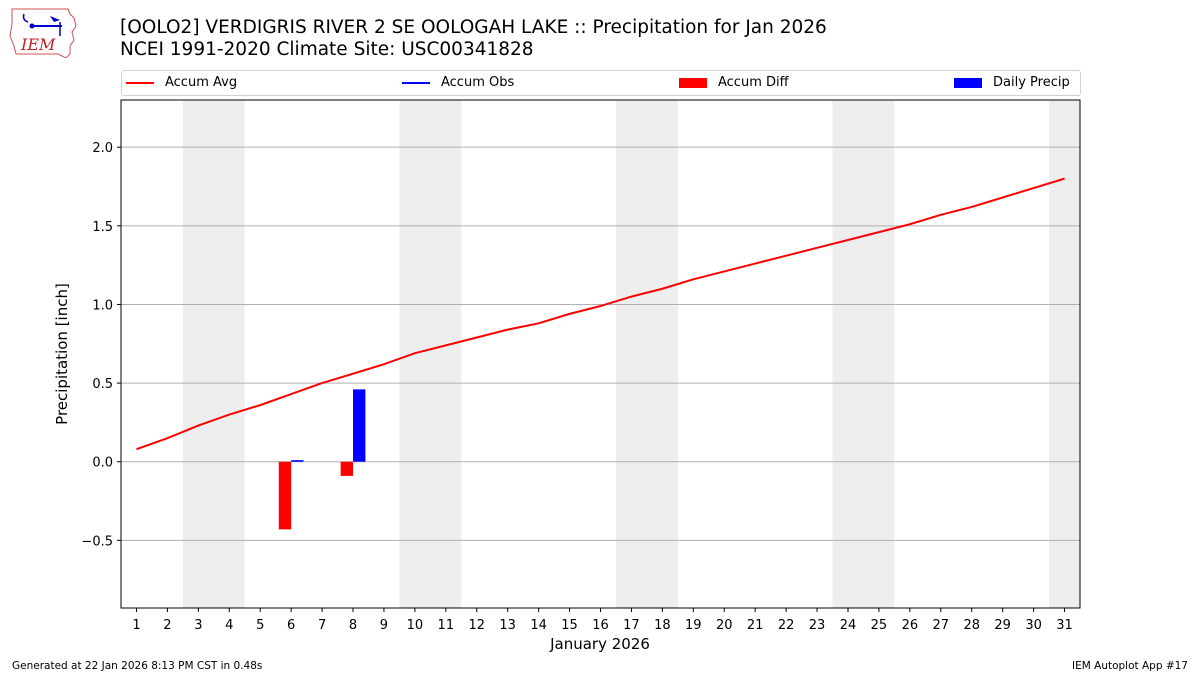 The image size is (1200, 675). I want to click on x-tick-label: 29, so click(1002, 625).